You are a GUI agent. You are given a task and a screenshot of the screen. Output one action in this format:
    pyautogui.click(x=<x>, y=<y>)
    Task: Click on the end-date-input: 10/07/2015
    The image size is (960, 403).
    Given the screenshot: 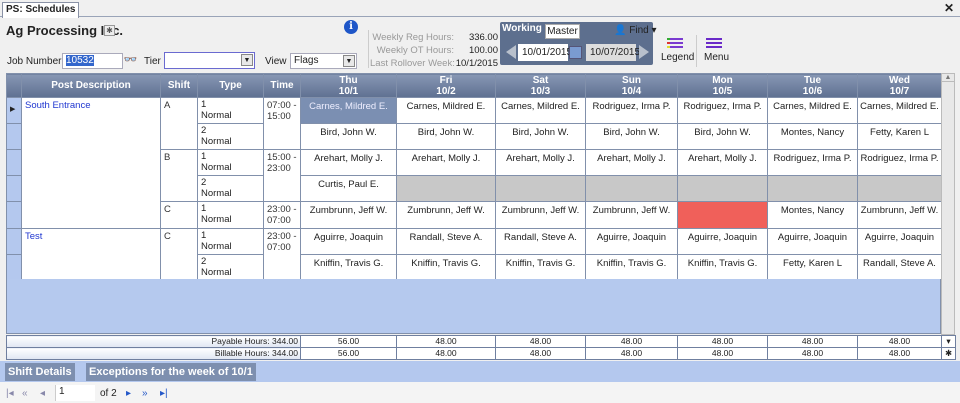 What is the action you would take?
    pyautogui.click(x=613, y=52)
    